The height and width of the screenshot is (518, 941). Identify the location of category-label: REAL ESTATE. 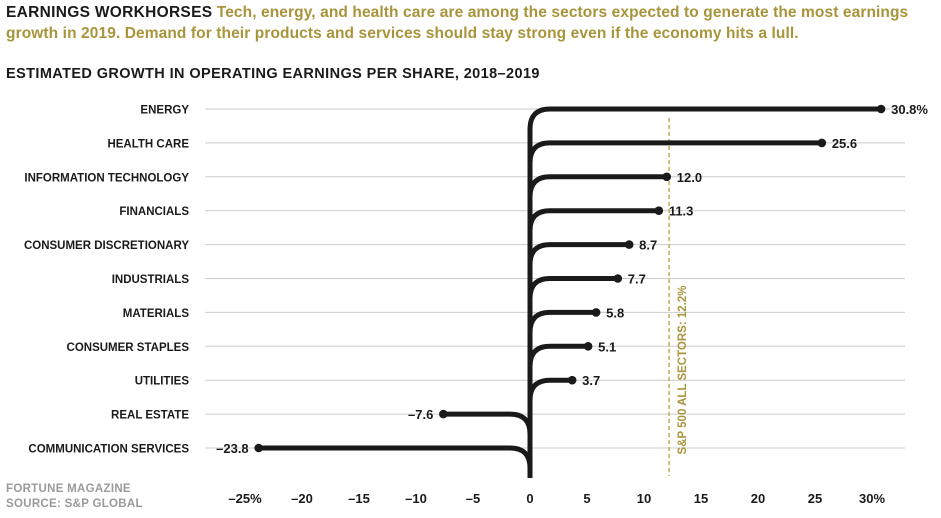
(150, 416).